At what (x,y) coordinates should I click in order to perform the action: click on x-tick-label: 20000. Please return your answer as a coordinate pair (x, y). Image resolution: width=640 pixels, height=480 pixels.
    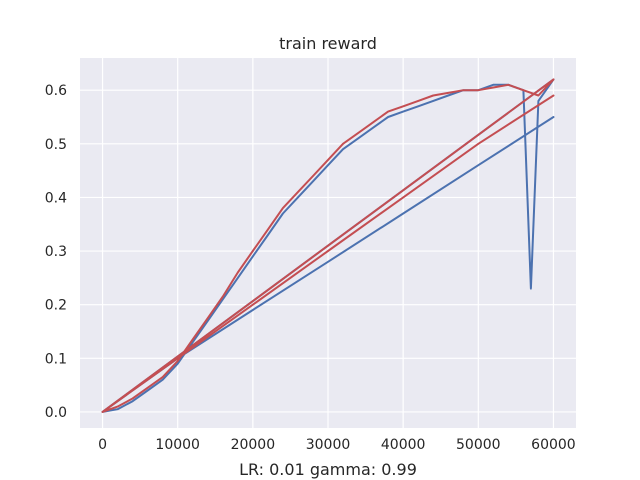
    Looking at the image, I should click on (253, 445).